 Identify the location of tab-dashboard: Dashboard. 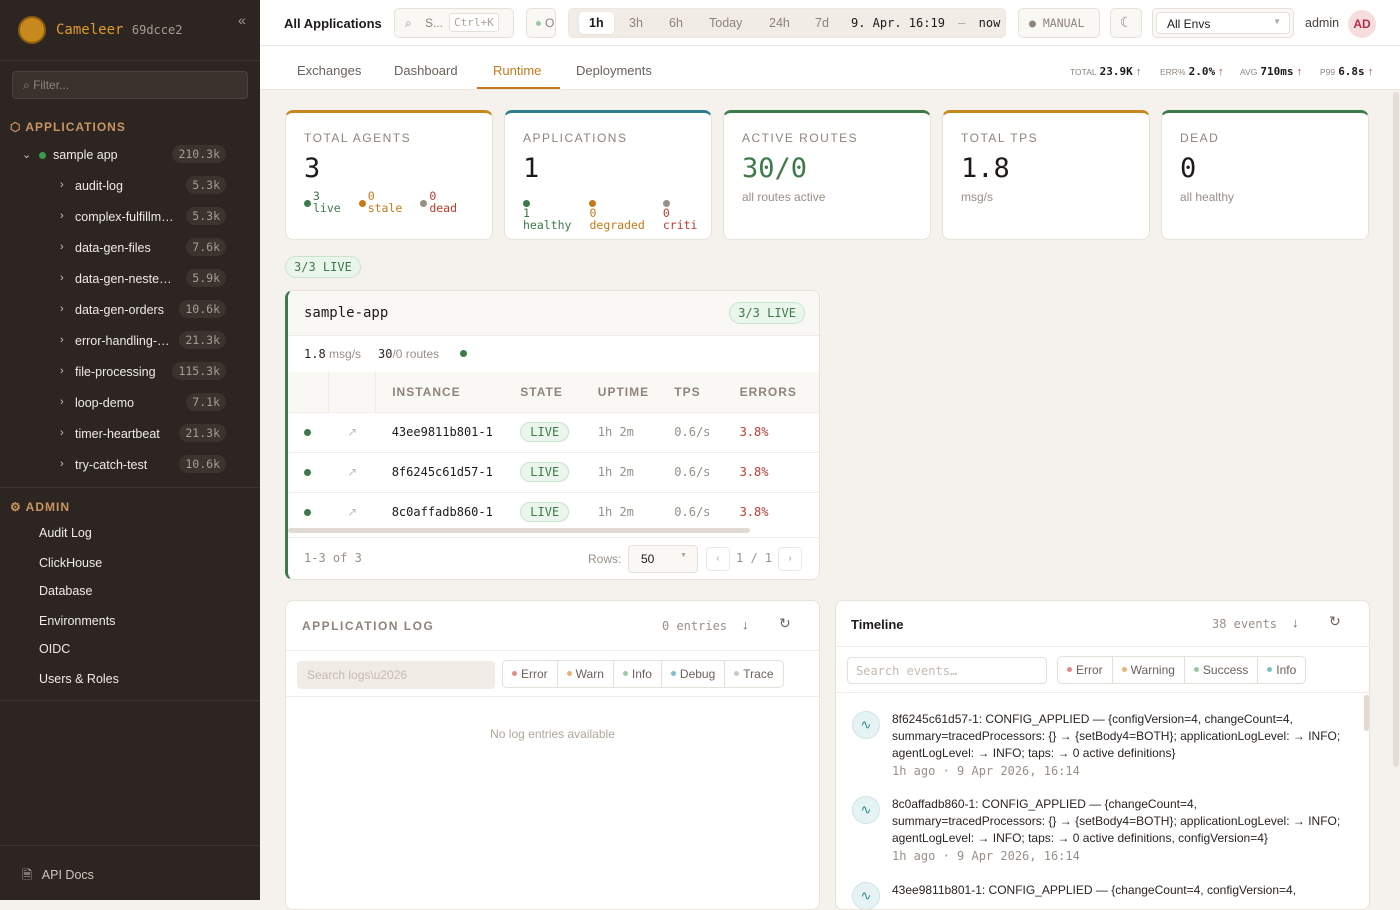
(426, 70).